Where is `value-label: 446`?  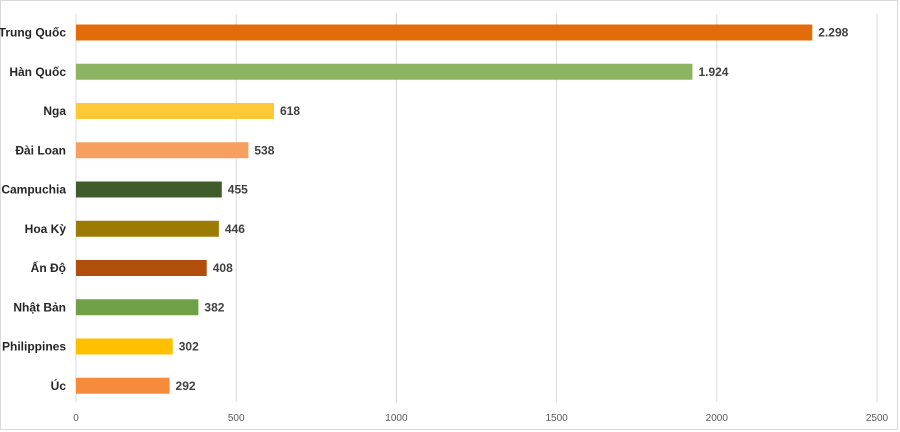 value-label: 446 is located at coordinates (235, 229).